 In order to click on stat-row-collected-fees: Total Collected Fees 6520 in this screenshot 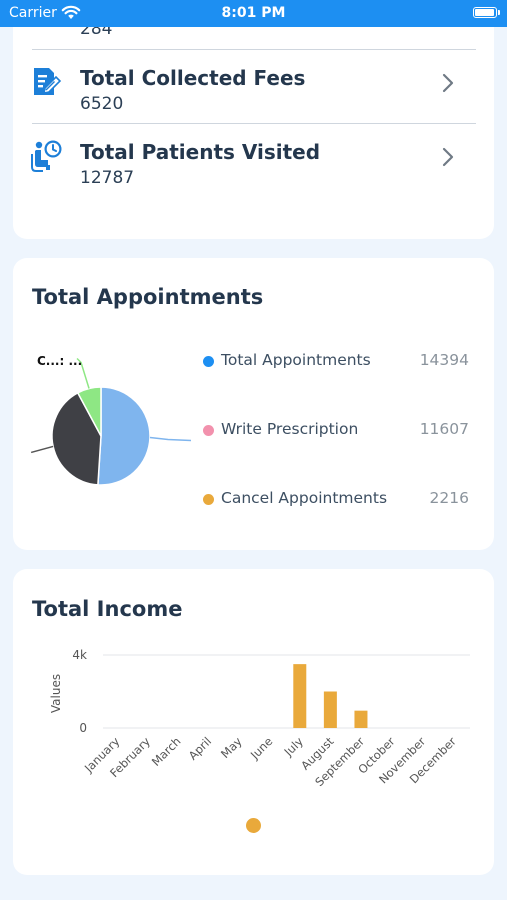, I will do `click(253, 101)`.